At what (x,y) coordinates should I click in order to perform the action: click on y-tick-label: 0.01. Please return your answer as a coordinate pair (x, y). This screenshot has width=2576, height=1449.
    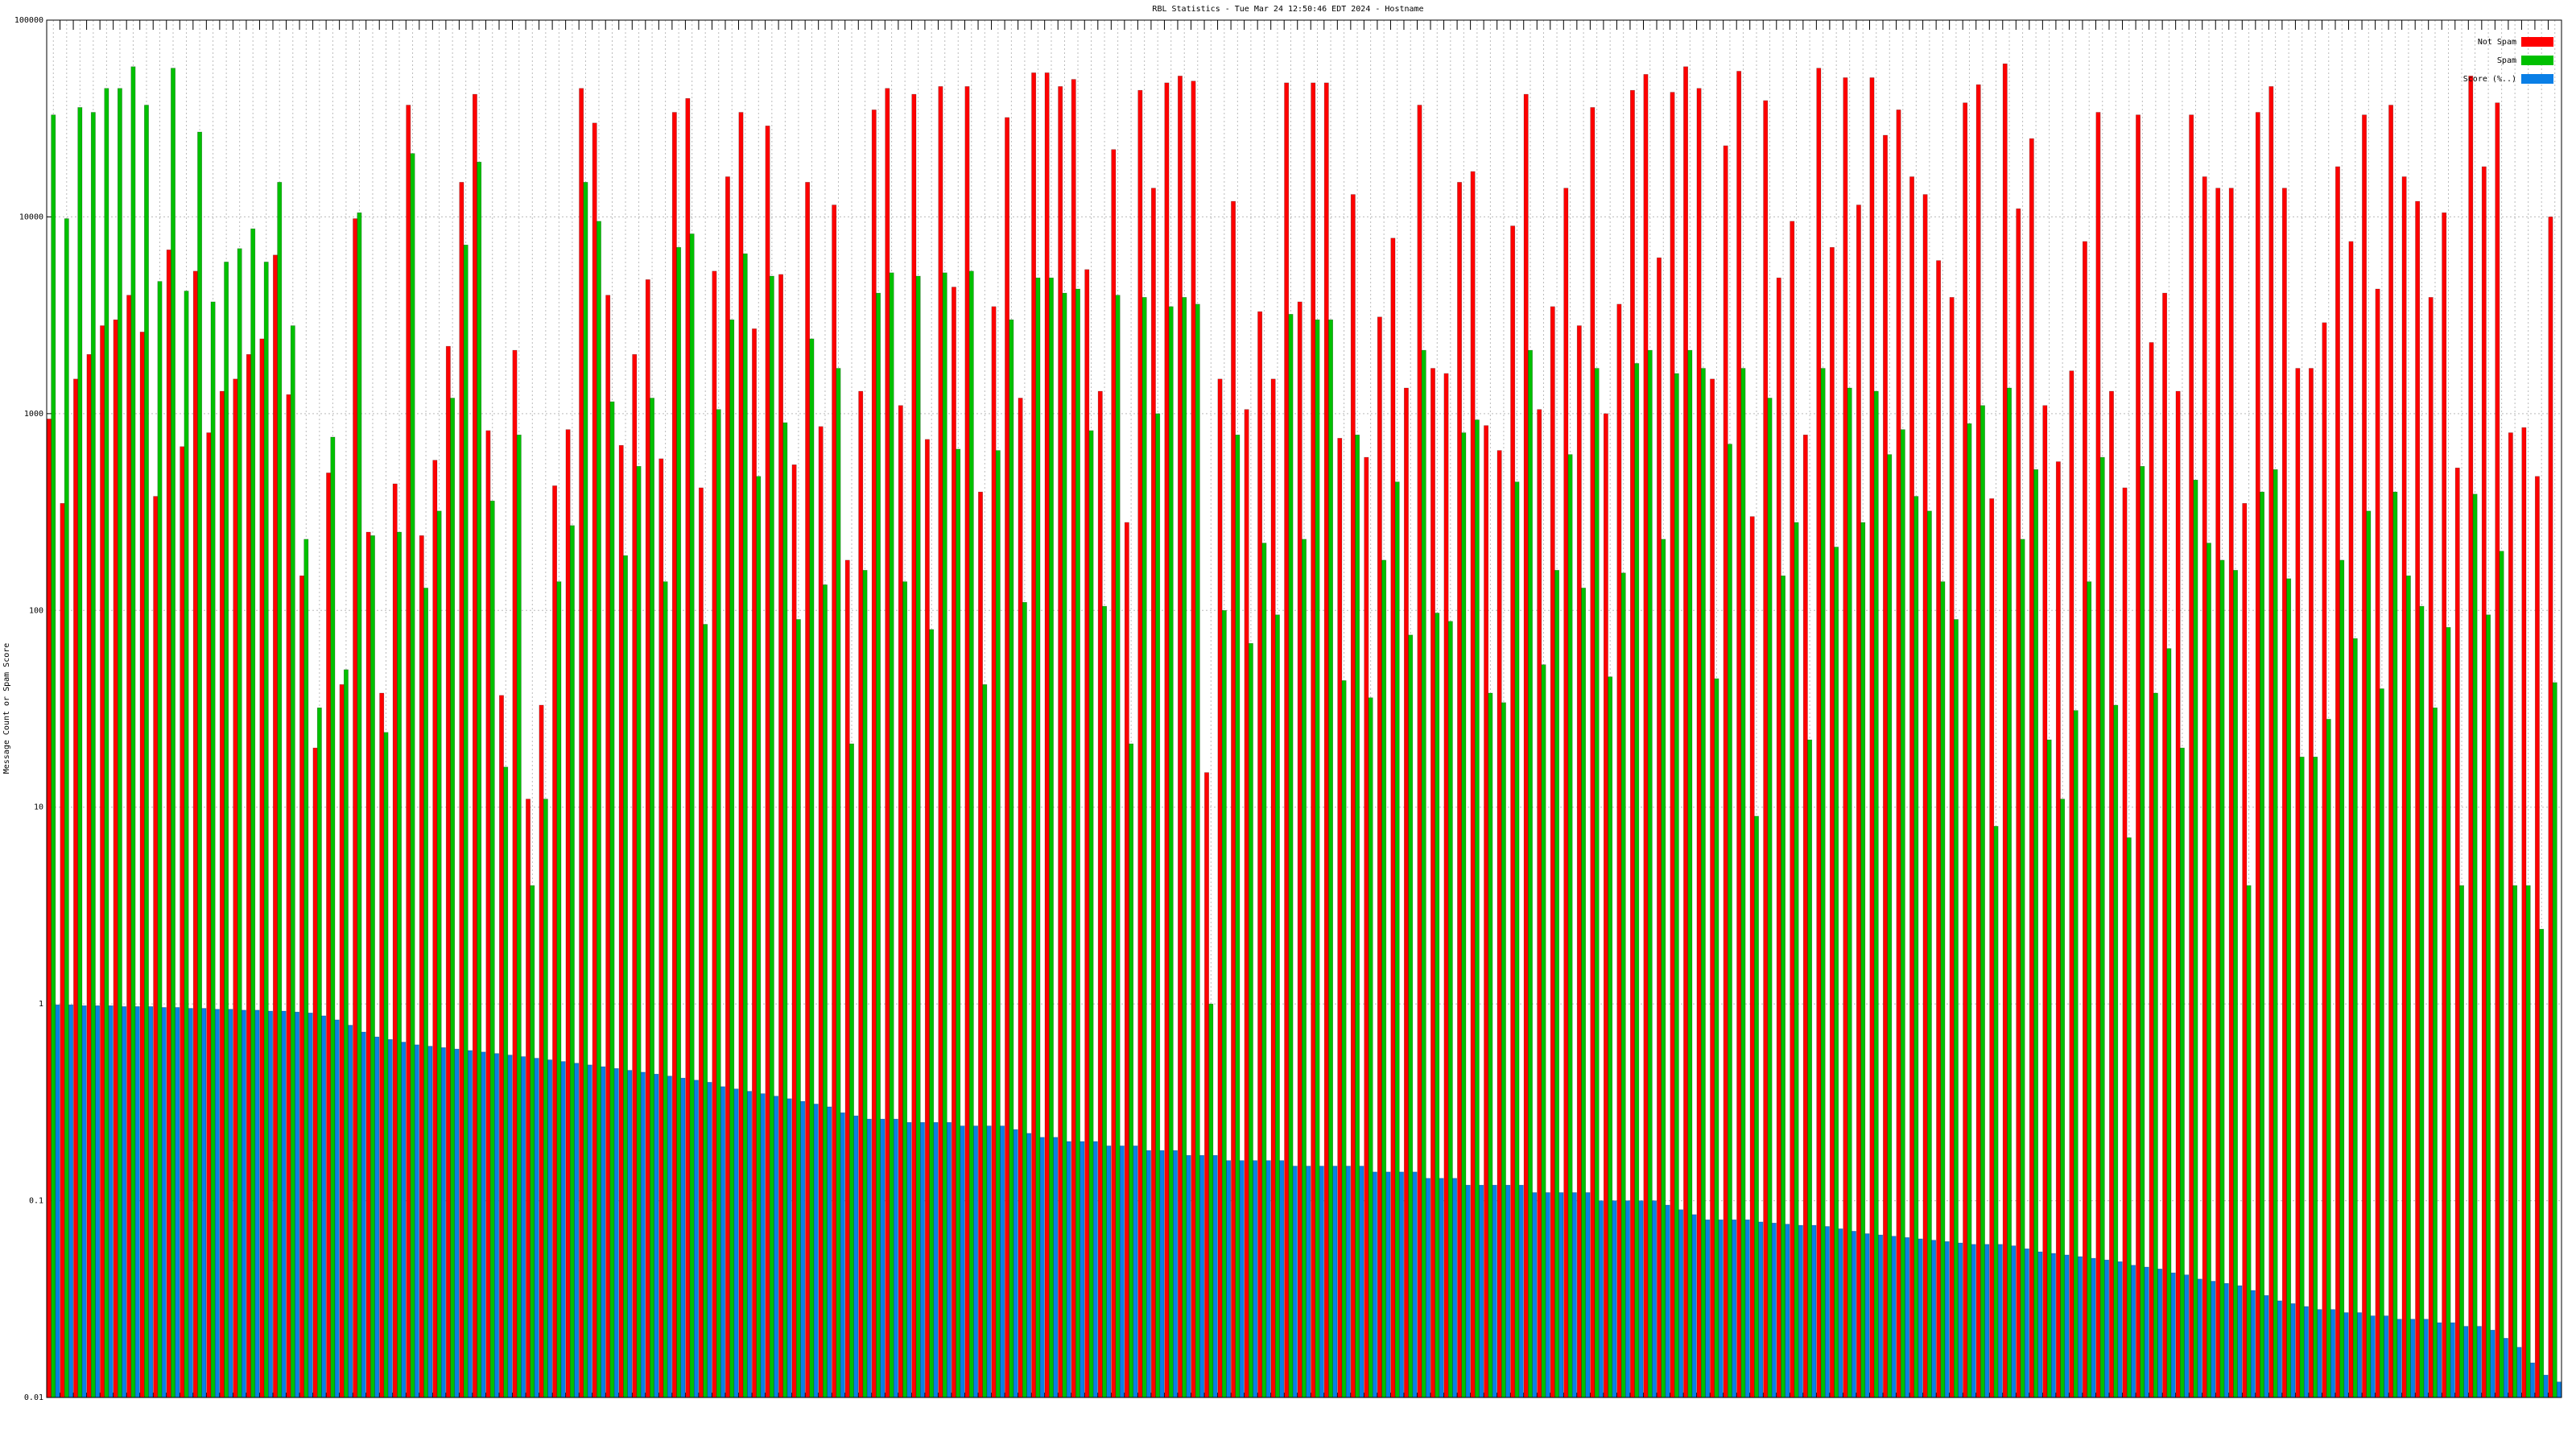
    Looking at the image, I should click on (33, 1397).